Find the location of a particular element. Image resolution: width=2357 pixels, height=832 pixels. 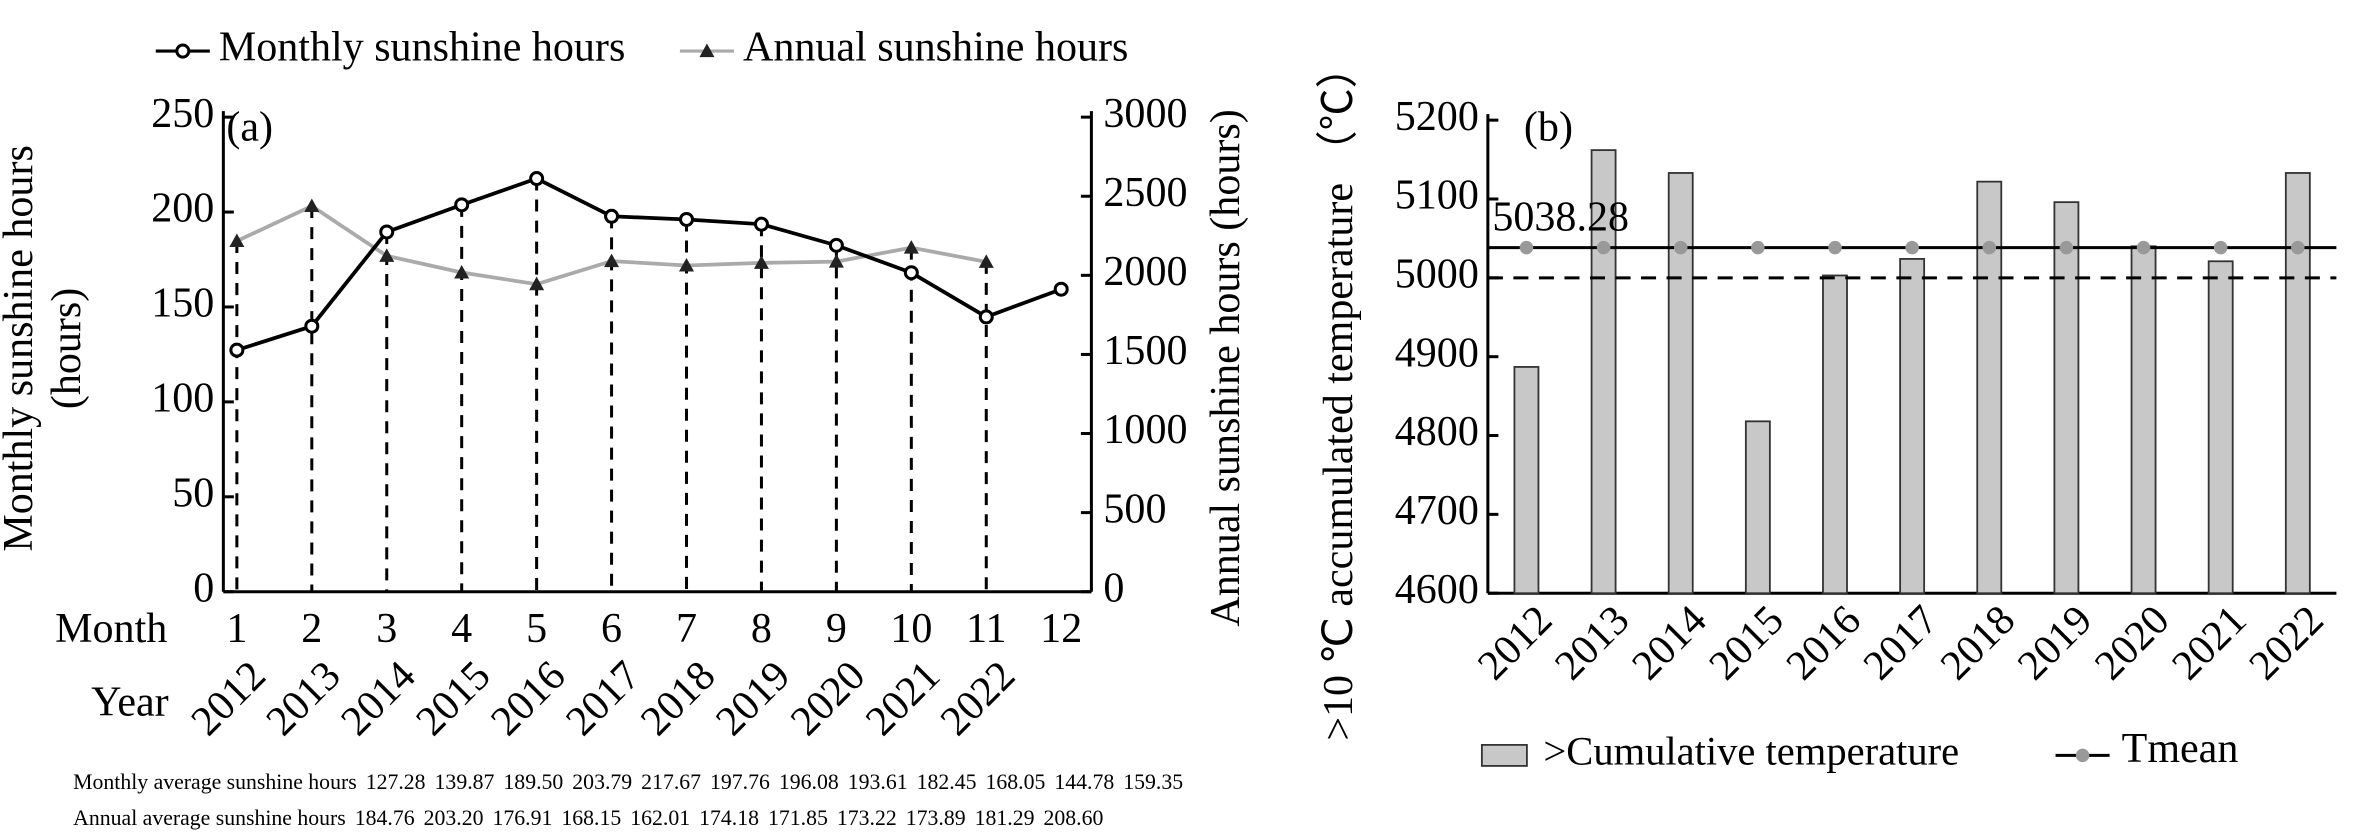

year-label: 2015 is located at coordinates (454, 699).